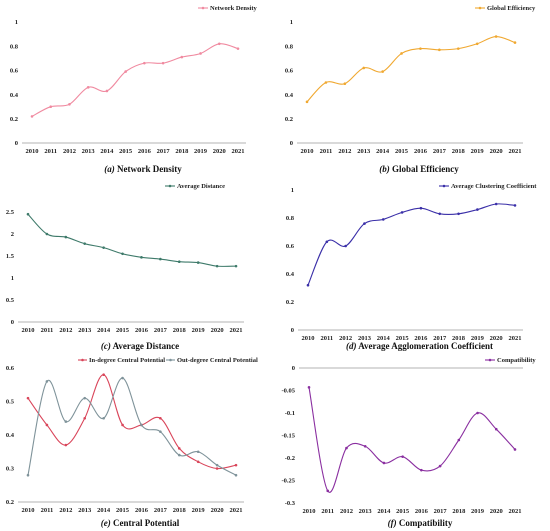  What do you see at coordinates (201, 186) in the screenshot?
I see `legend-label: Average Distance` at bounding box center [201, 186].